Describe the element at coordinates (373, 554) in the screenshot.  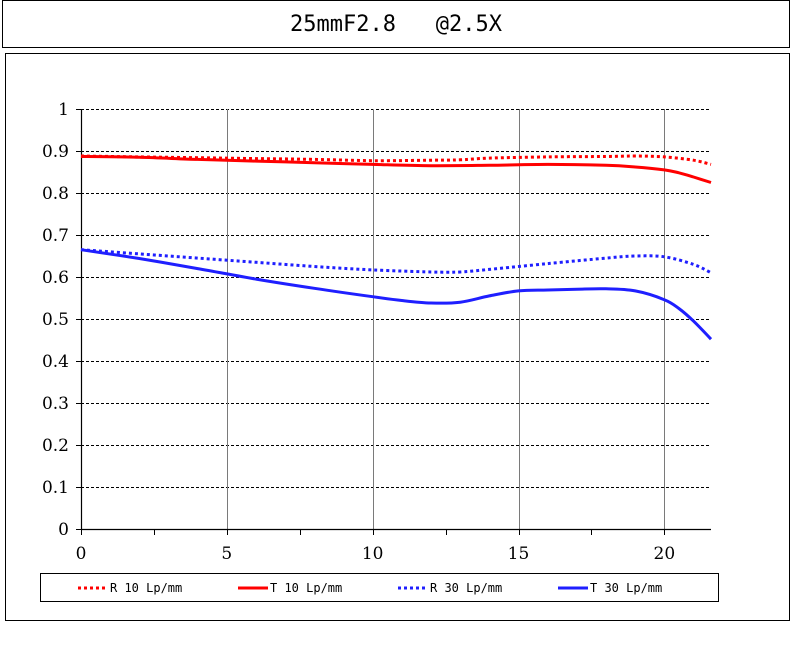
I see `x-tick-label: 10` at that location.